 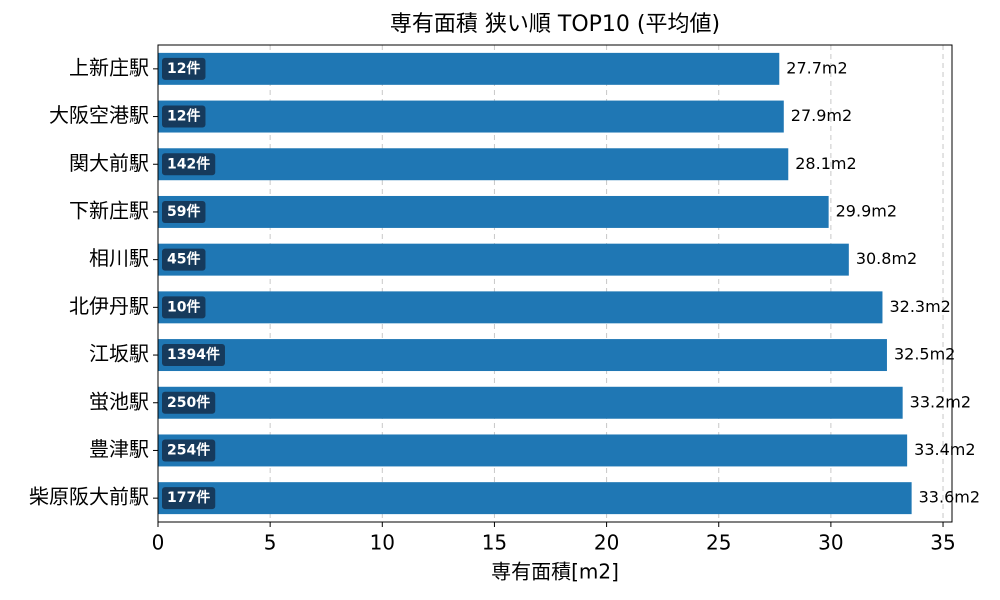 I want to click on y-tick-label: 下新庄駅, so click(x=109, y=210).